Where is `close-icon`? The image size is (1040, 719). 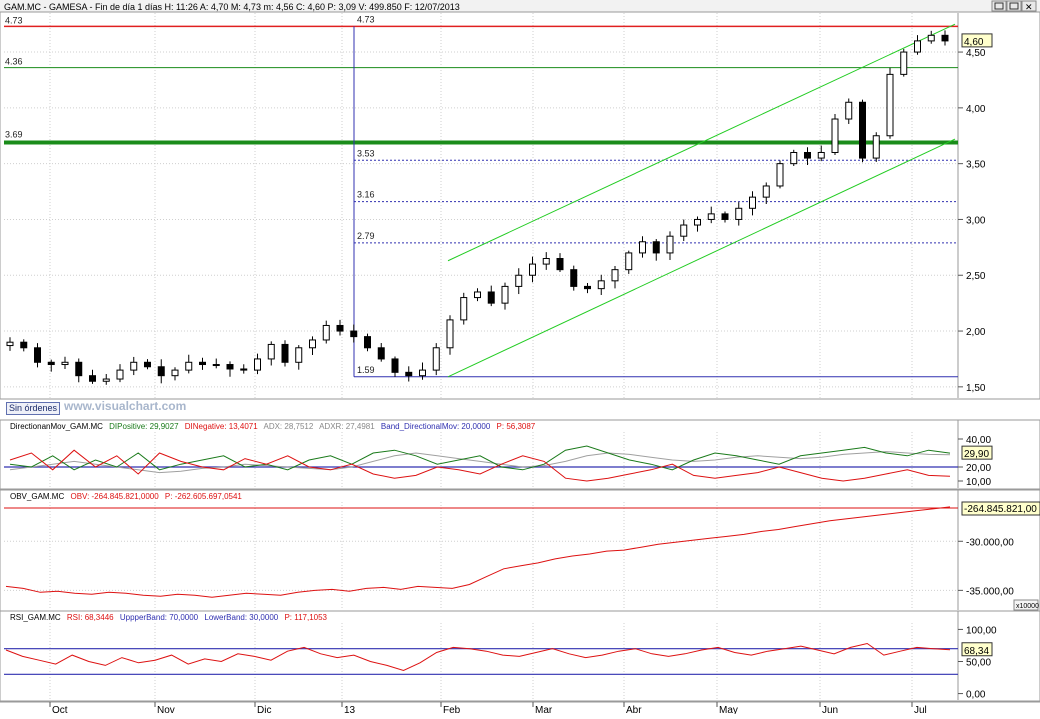
close-icon is located at coordinates (1029, 6).